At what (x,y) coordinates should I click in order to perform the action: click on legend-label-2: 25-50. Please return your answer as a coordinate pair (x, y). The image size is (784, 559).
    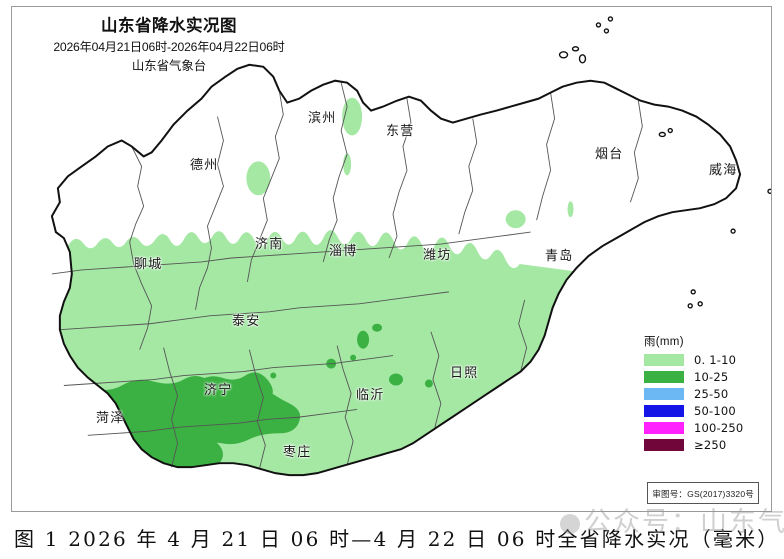
    Looking at the image, I should click on (711, 393).